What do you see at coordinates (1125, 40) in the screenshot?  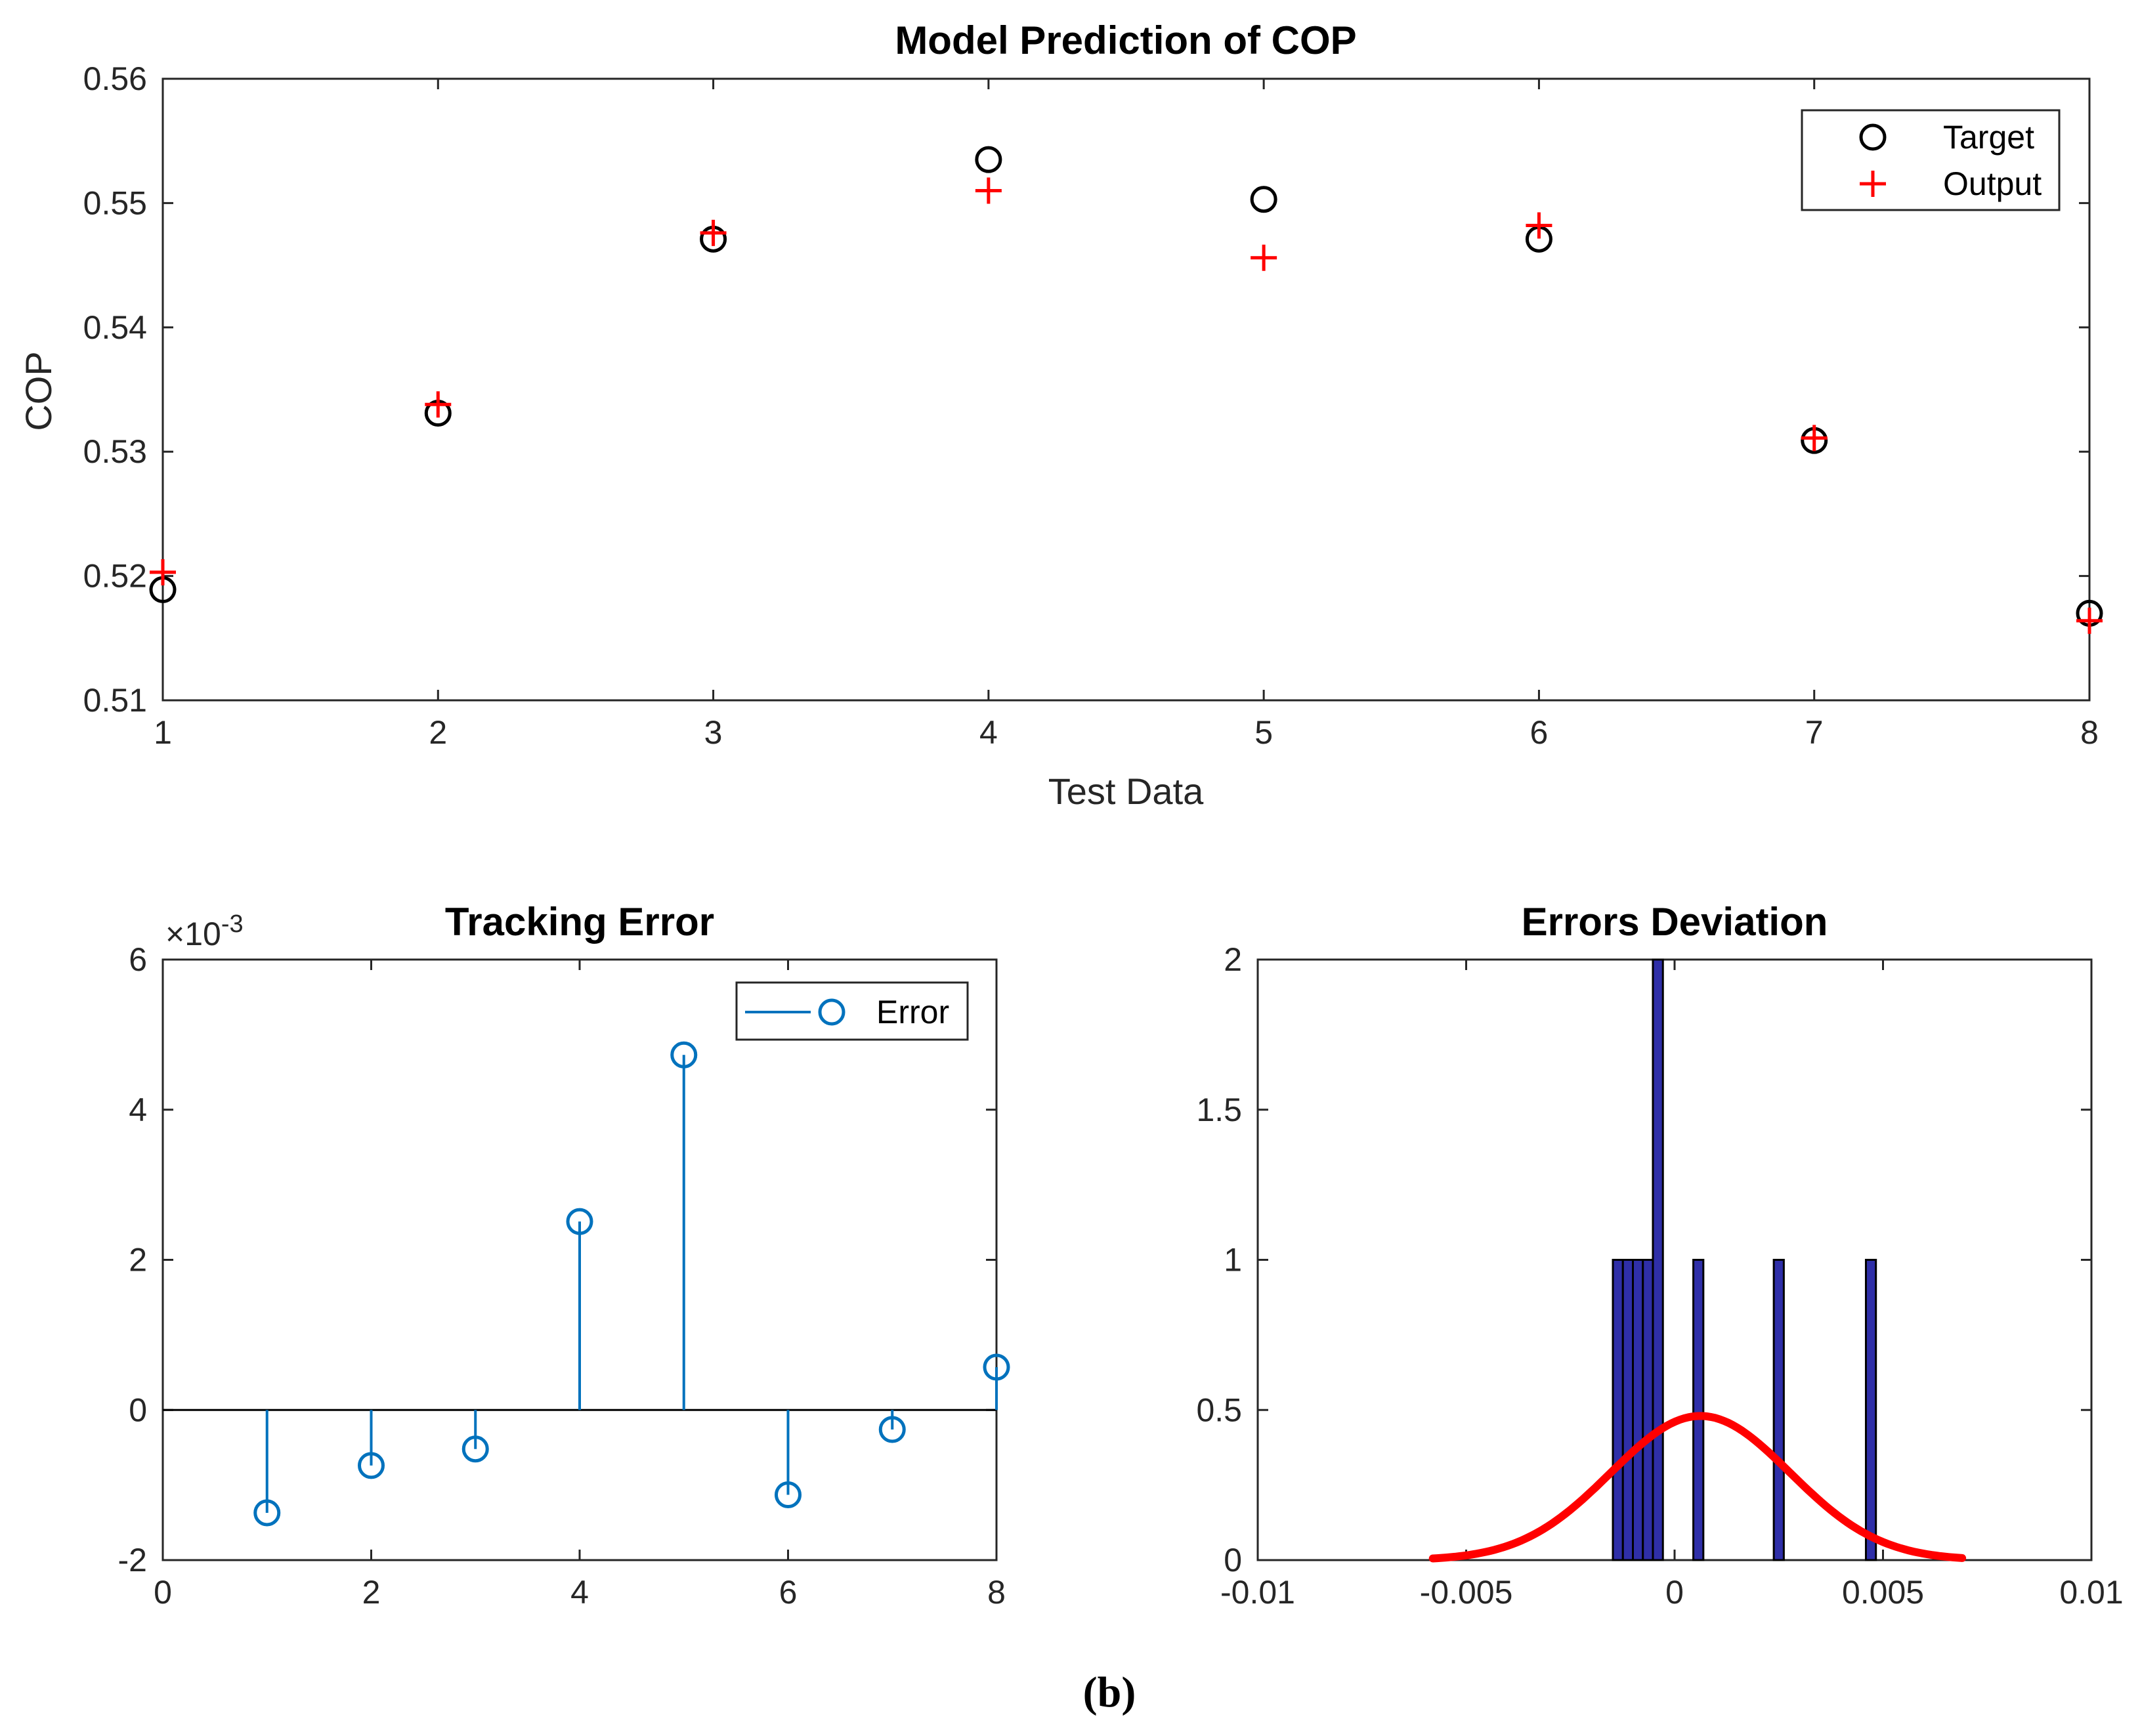 I see `cop-chart-title: Model Prediction of COP` at bounding box center [1125, 40].